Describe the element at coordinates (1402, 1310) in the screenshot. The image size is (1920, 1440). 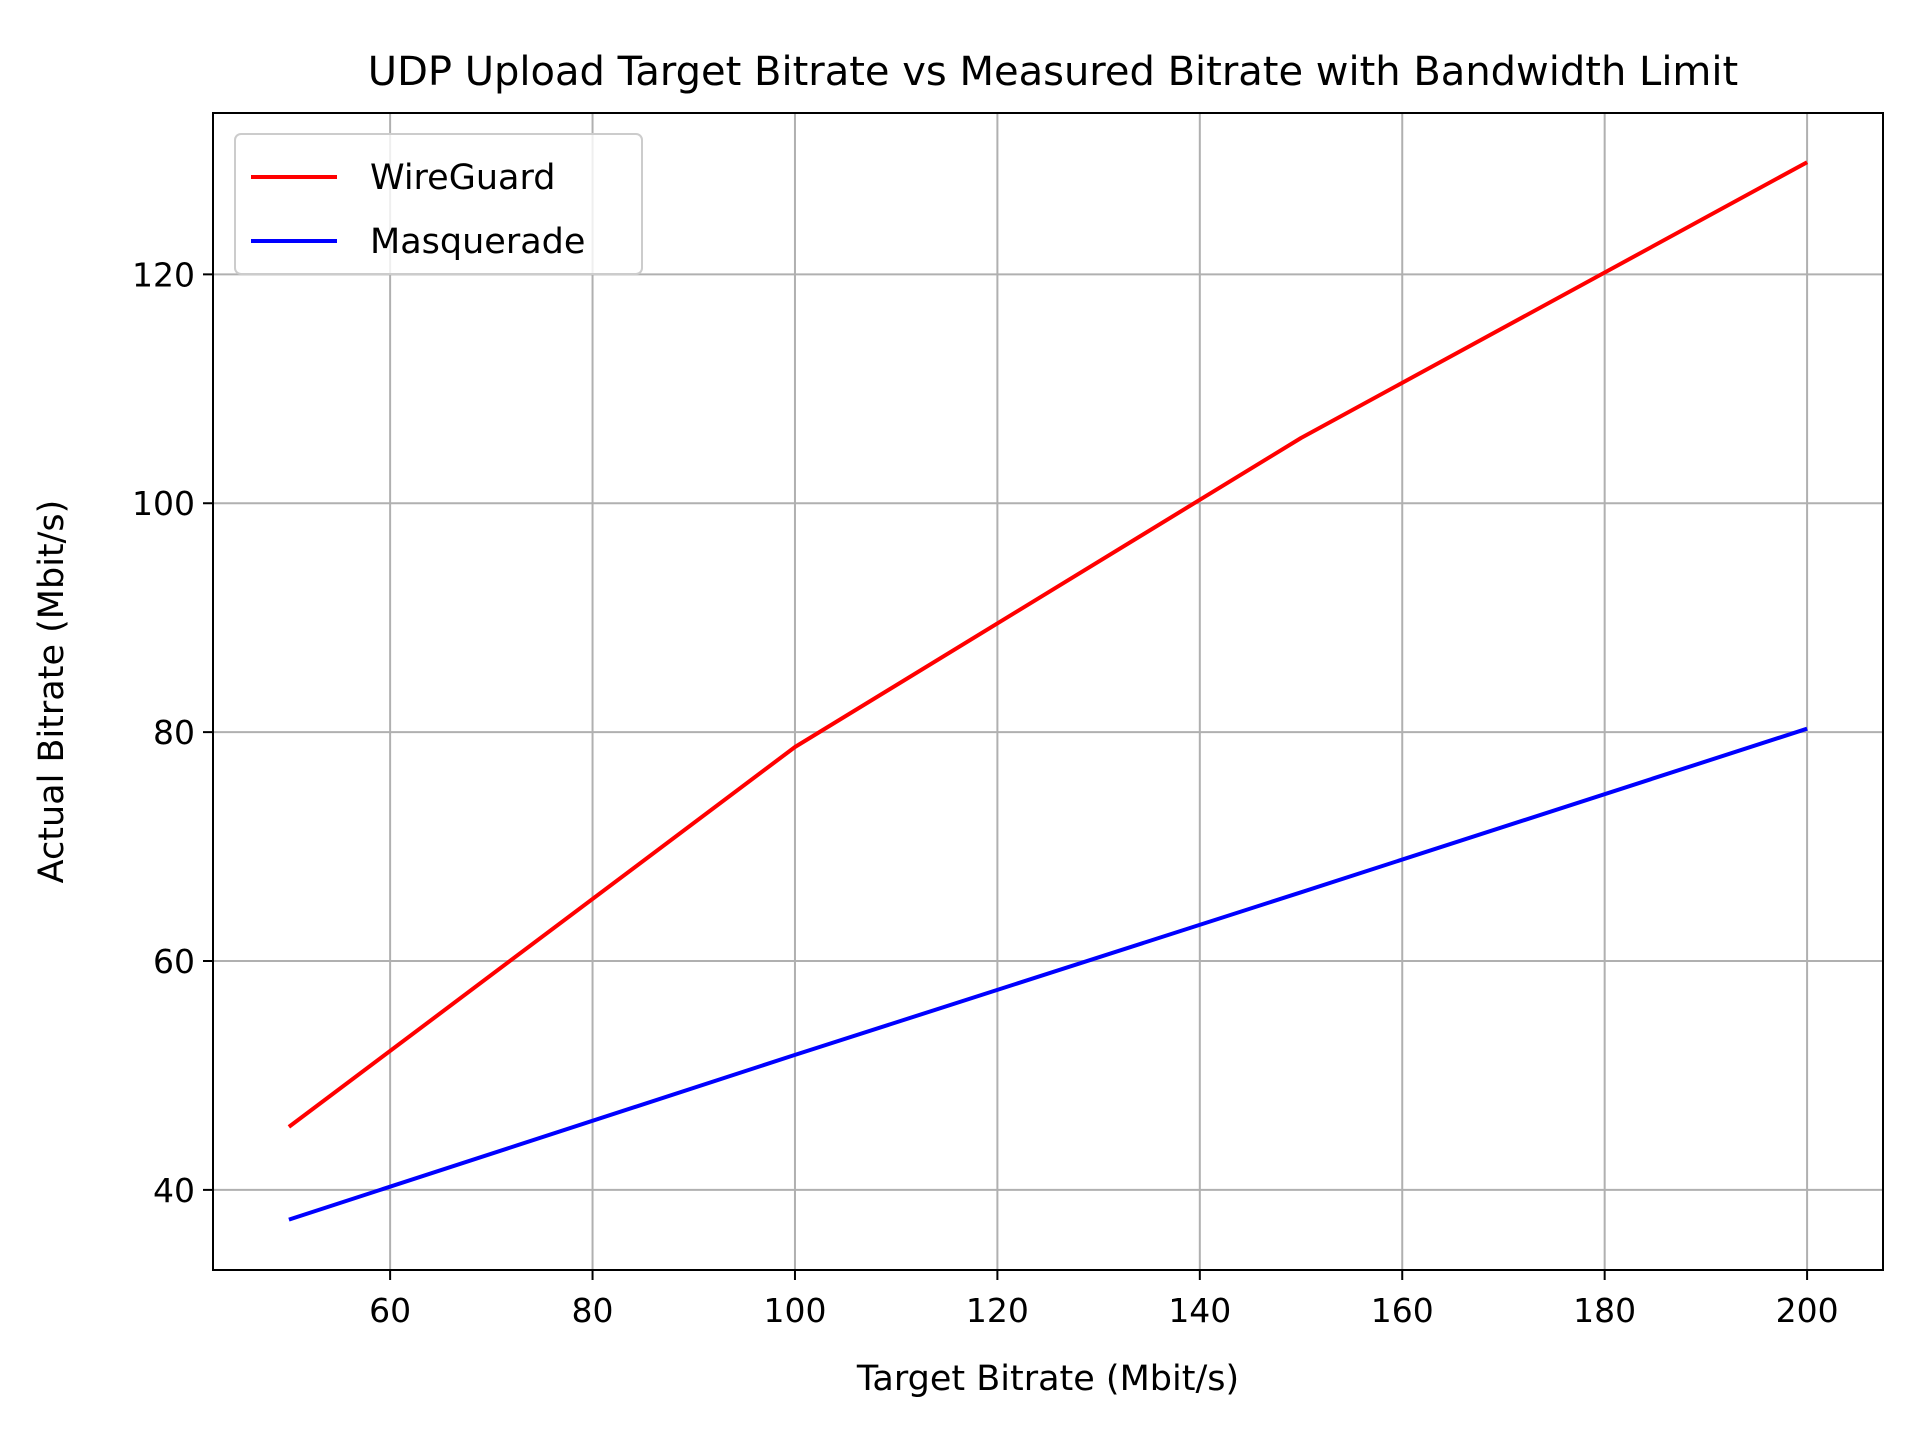
I see `x-tick-label: 160` at that location.